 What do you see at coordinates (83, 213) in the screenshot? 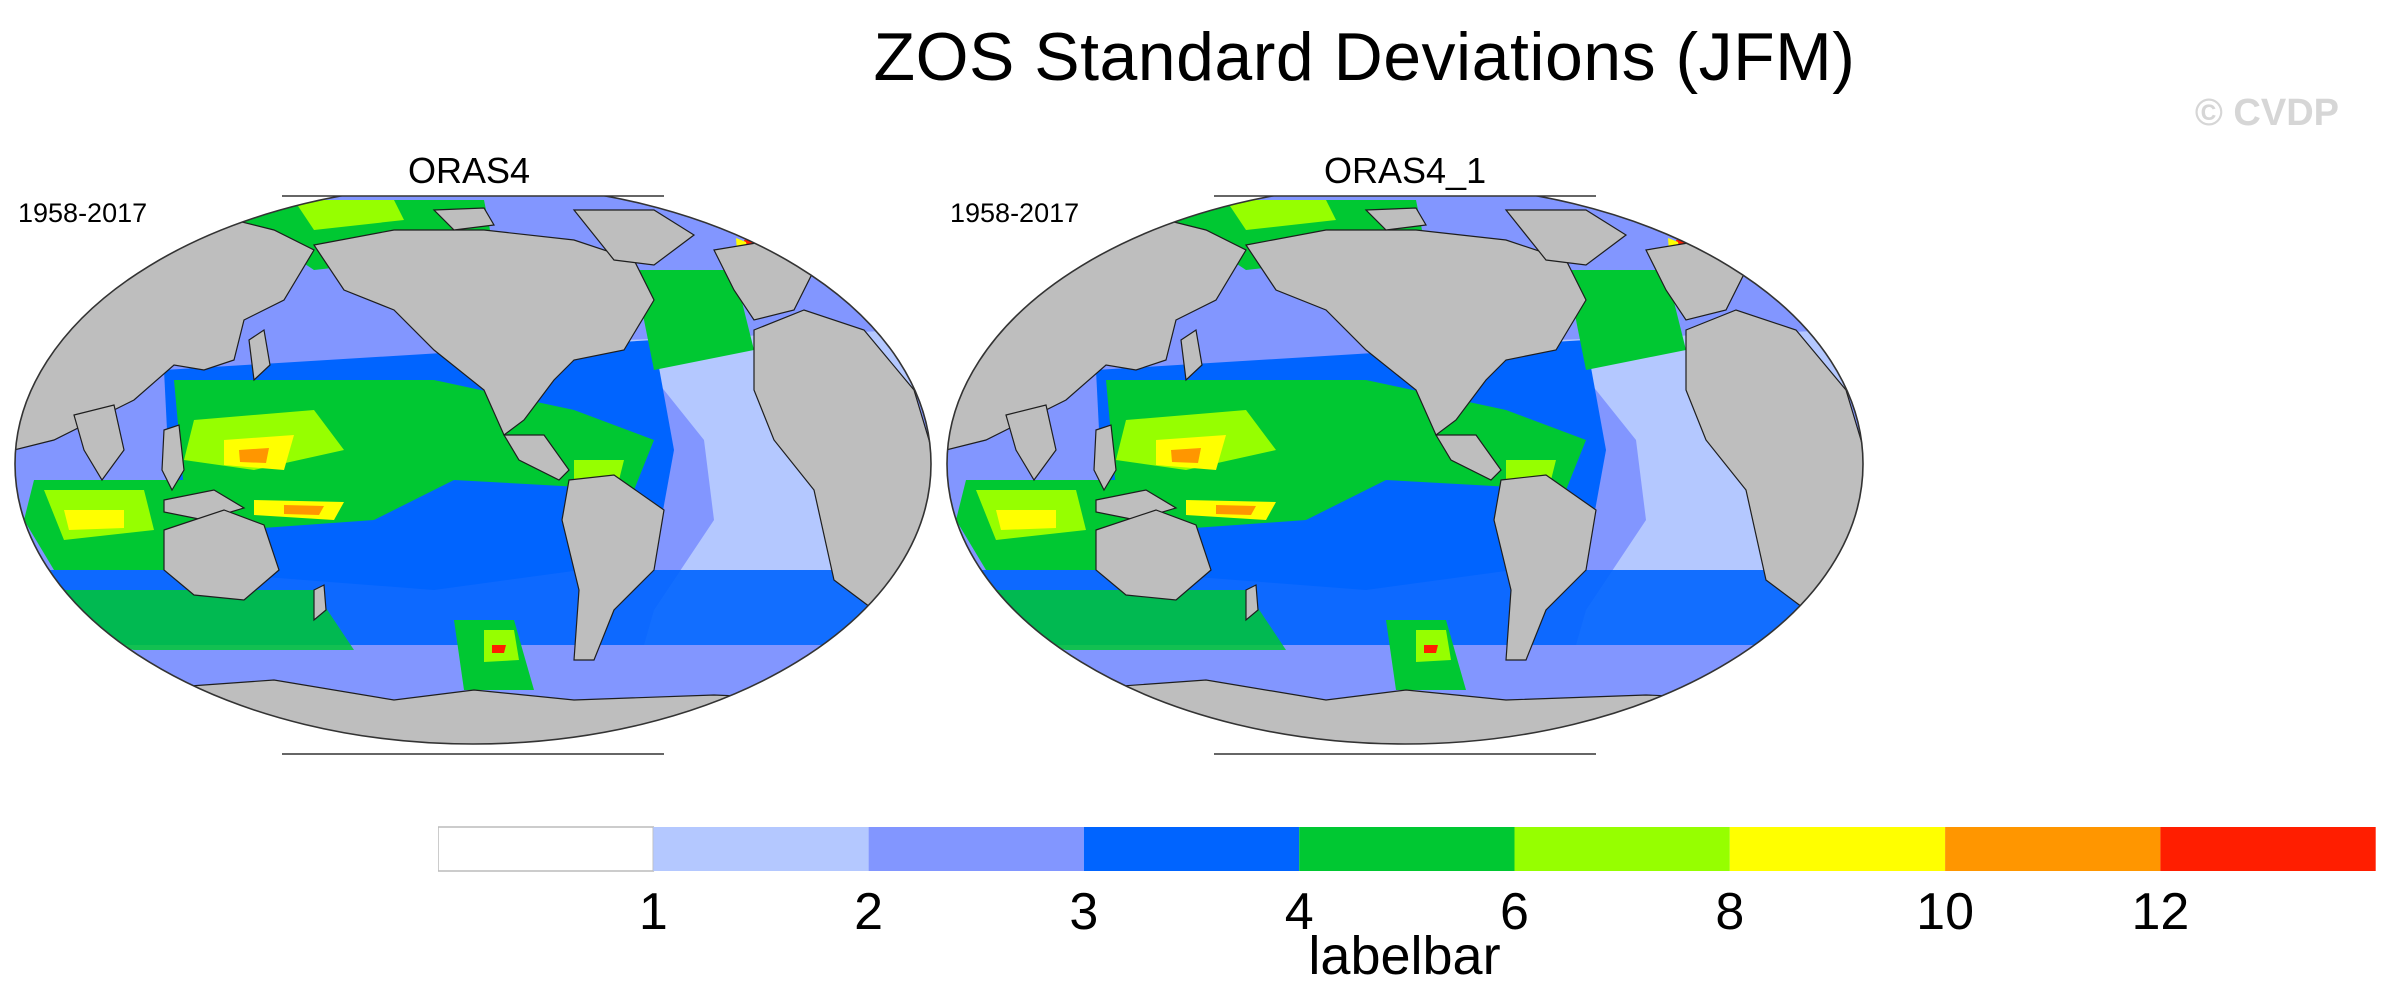
I see `panel-period-oras4: 1958-2017` at bounding box center [83, 213].